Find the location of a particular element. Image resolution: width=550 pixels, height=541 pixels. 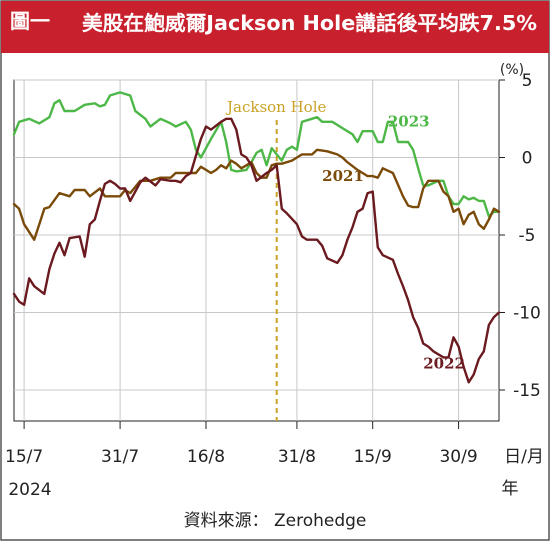

x-tick-label: 15/9 is located at coordinates (373, 457).